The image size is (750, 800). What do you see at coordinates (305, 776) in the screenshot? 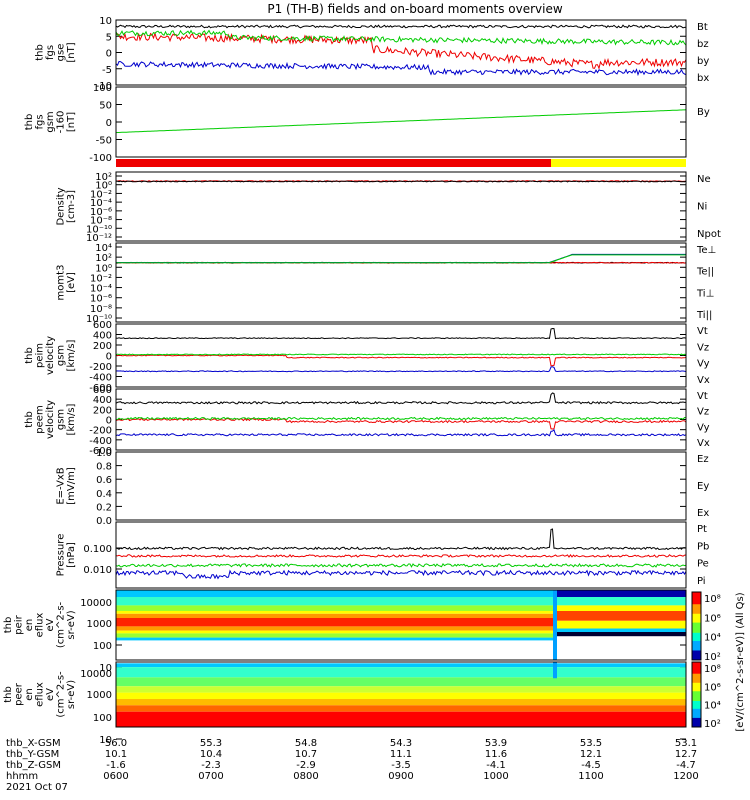
I see `xaxis-value: 0800` at bounding box center [305, 776].